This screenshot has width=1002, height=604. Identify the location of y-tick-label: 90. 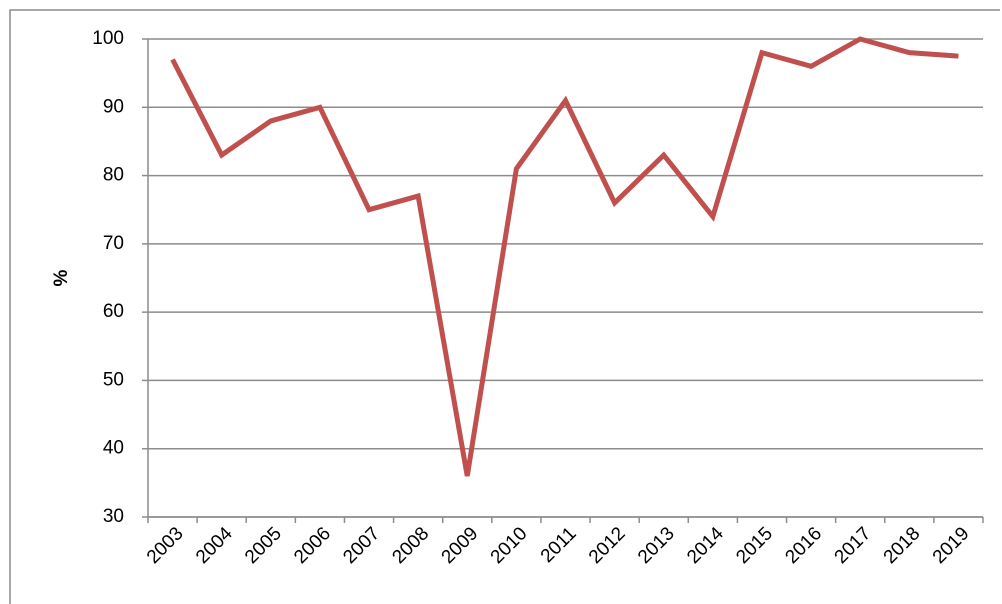
(113, 106).